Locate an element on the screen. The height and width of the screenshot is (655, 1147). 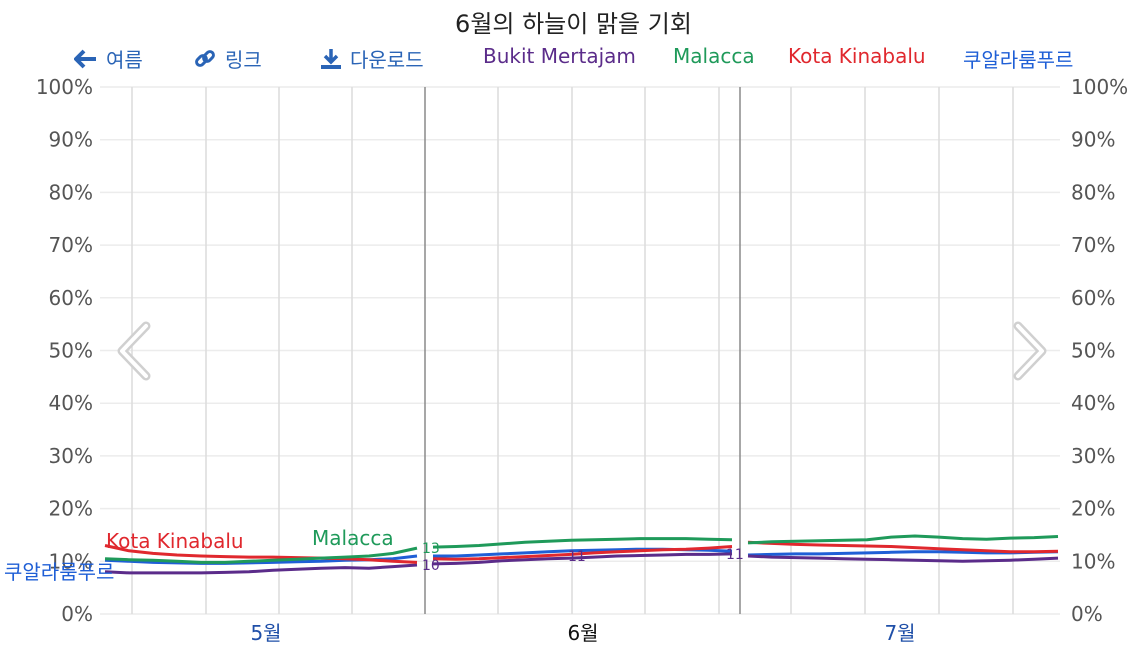
download-button: 다운로드 is located at coordinates (372, 58).